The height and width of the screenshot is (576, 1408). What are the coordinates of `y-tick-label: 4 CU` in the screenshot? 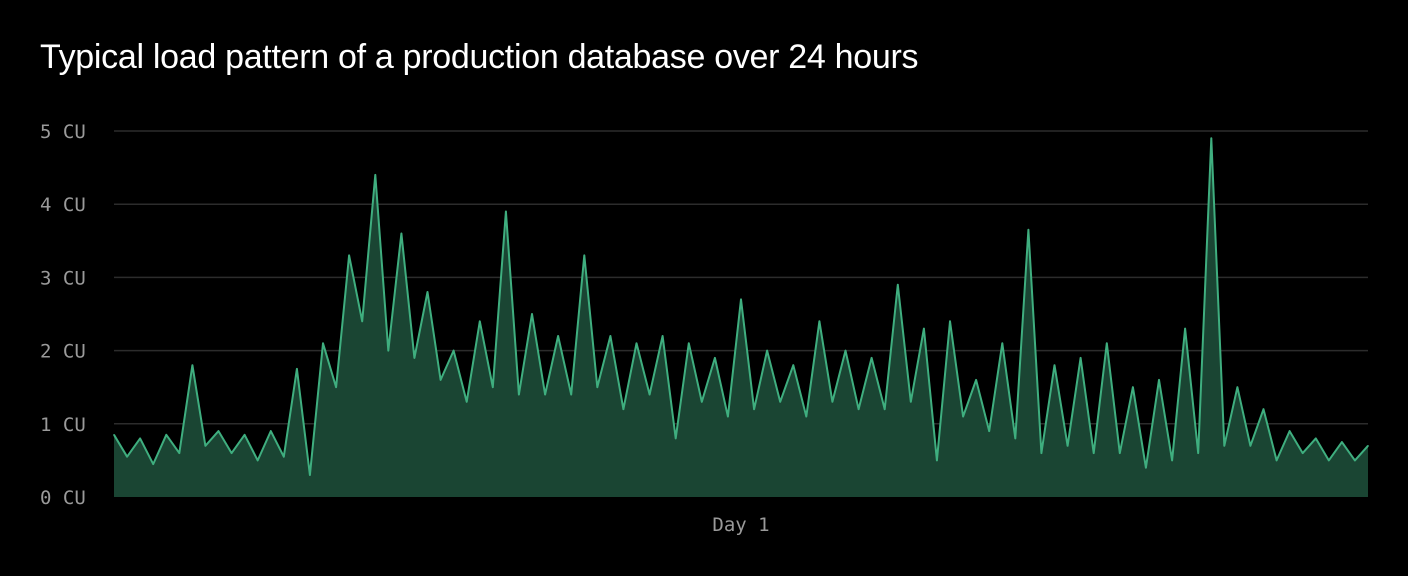 It's located at (63, 205).